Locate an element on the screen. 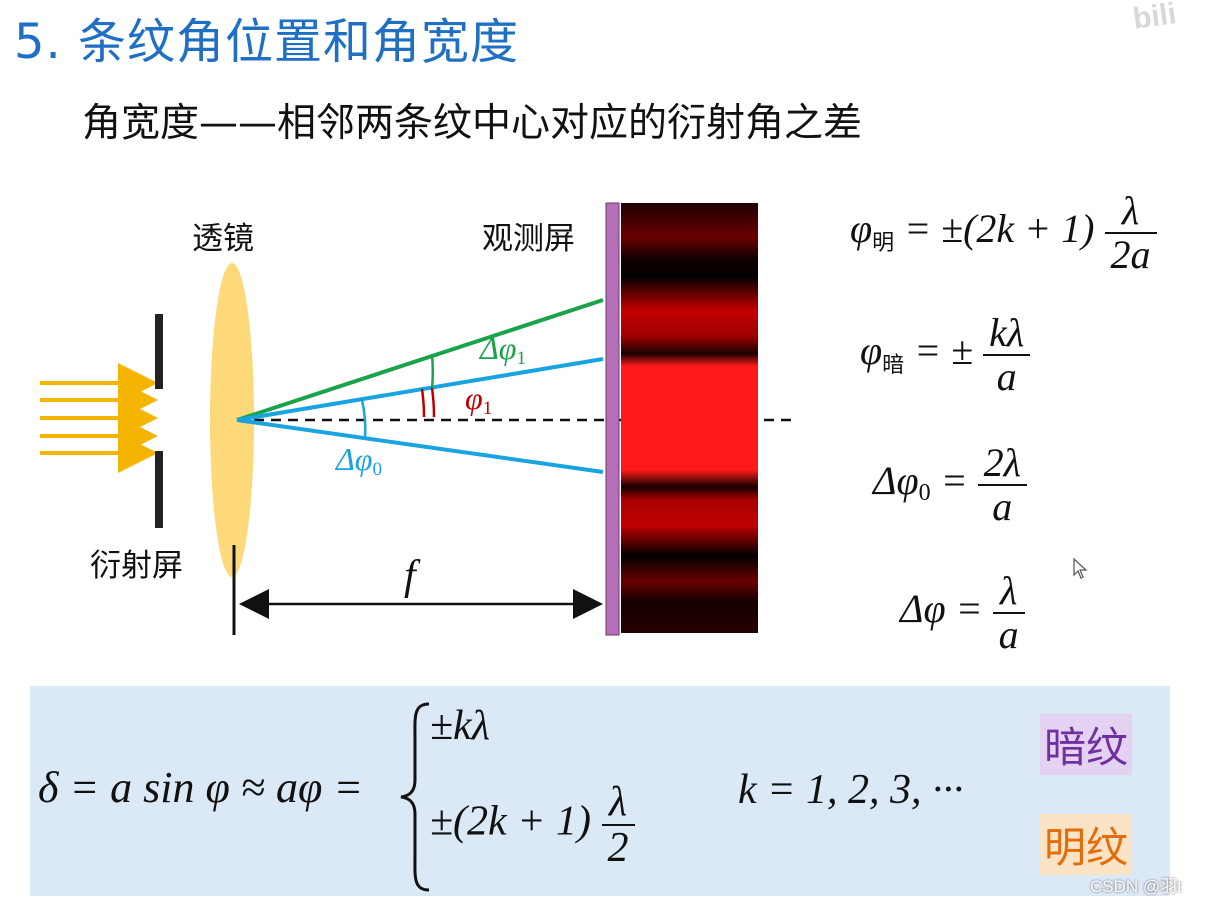 This screenshot has width=1213, height=904. dphi1-label: Δφ1 is located at coordinates (503, 349).